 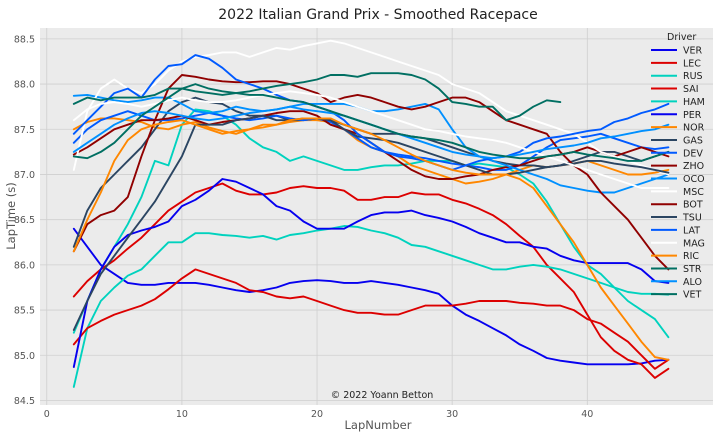 What do you see at coordinates (378, 425) in the screenshot?
I see `x-axis-label: LapNumber` at bounding box center [378, 425].